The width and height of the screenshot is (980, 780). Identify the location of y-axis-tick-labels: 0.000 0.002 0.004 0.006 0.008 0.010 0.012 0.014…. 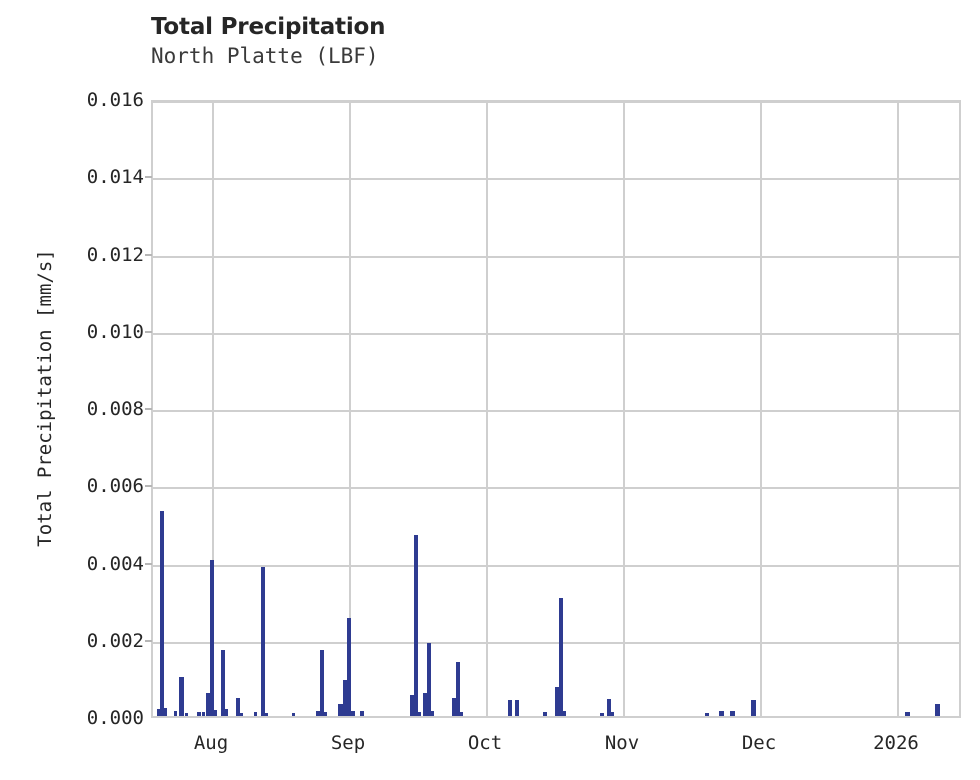
(72, 390).